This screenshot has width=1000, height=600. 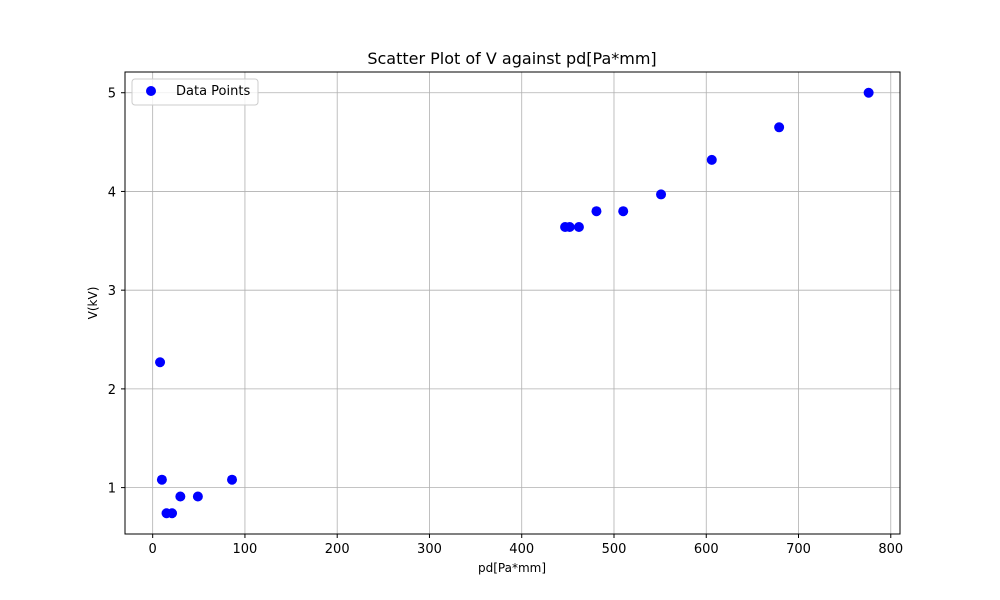 What do you see at coordinates (706, 549) in the screenshot?
I see `x-tick-label: 600` at bounding box center [706, 549].